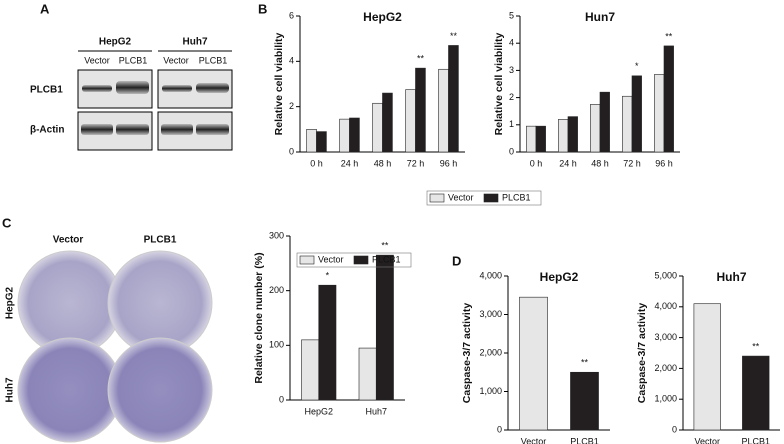 The height and width of the screenshot is (444, 784). I want to click on y-axis-label: Relative clone number (%), so click(259, 317).